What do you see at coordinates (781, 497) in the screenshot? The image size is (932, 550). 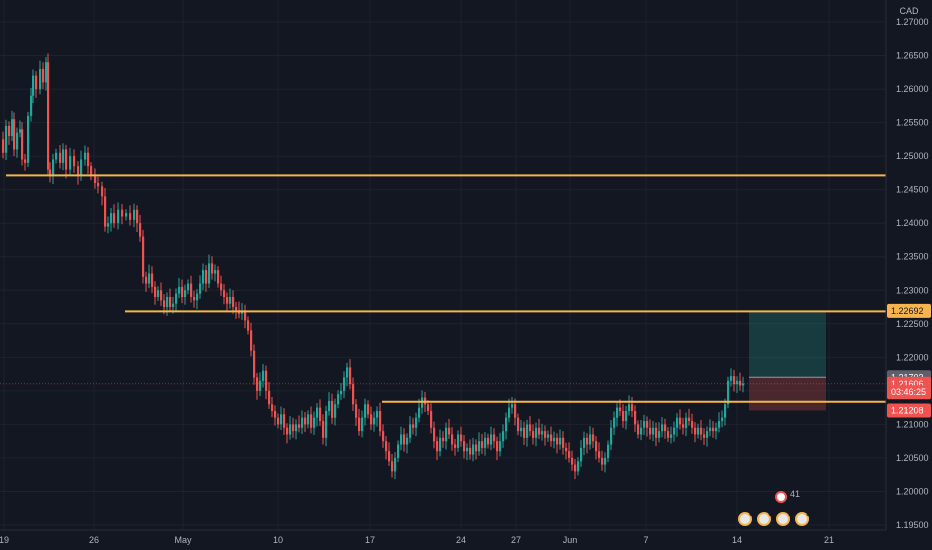 I see `event-marker-top-icon` at bounding box center [781, 497].